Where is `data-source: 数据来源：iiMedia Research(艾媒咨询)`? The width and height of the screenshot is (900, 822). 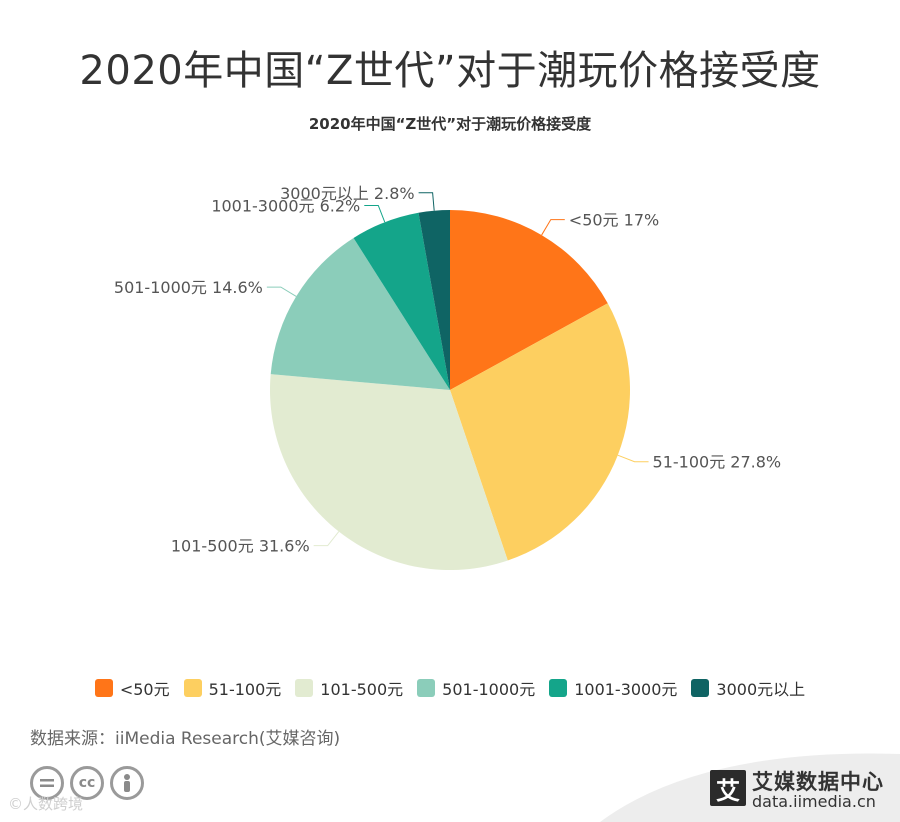 data-source: 数据来源：iiMedia Research(艾媒咨询) is located at coordinates (185, 739).